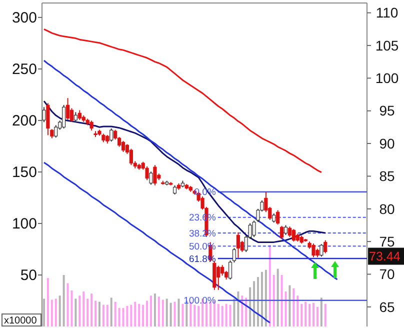  What do you see at coordinates (24, 173) in the screenshot?
I see `y-tick-label: 150` at bounding box center [24, 173].